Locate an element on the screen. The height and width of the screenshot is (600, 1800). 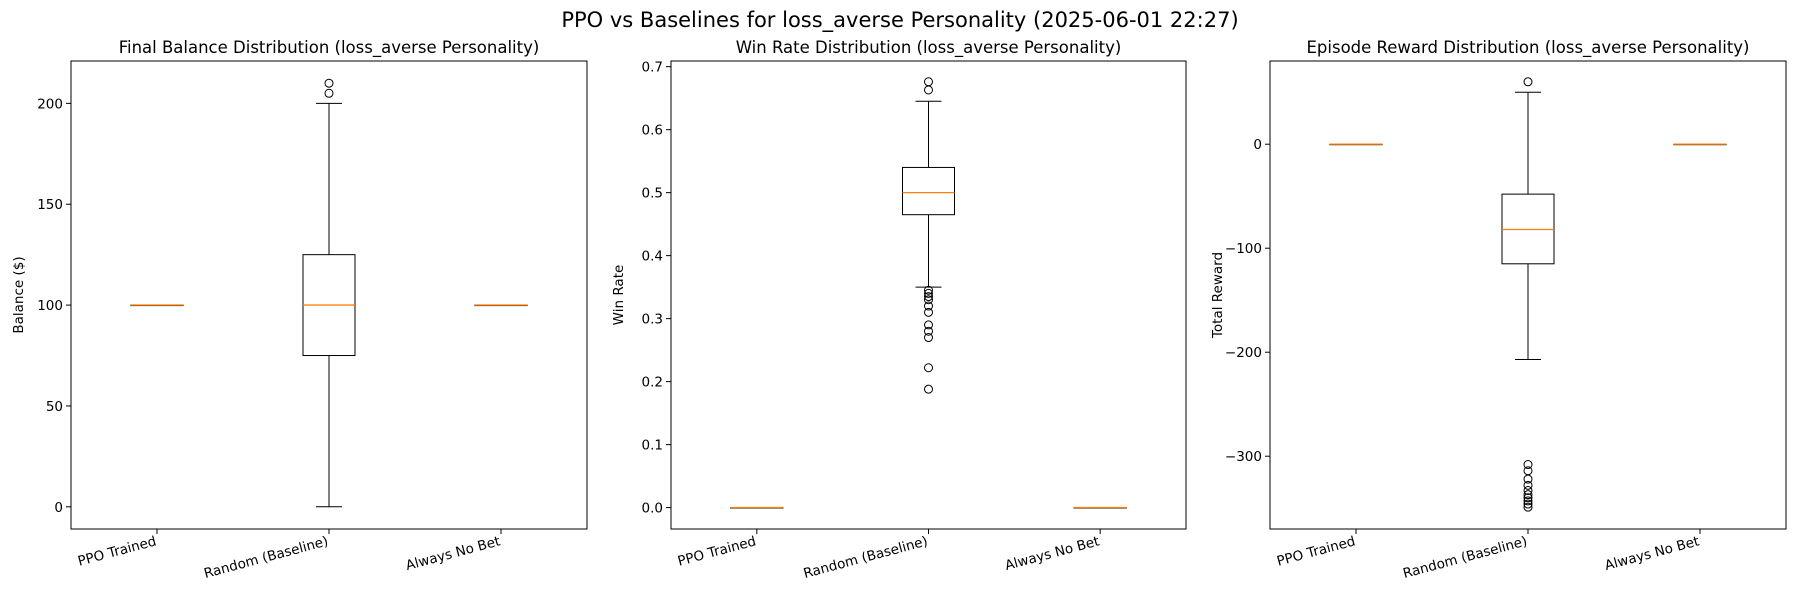
y-tick-label: 150 is located at coordinates (50, 205).